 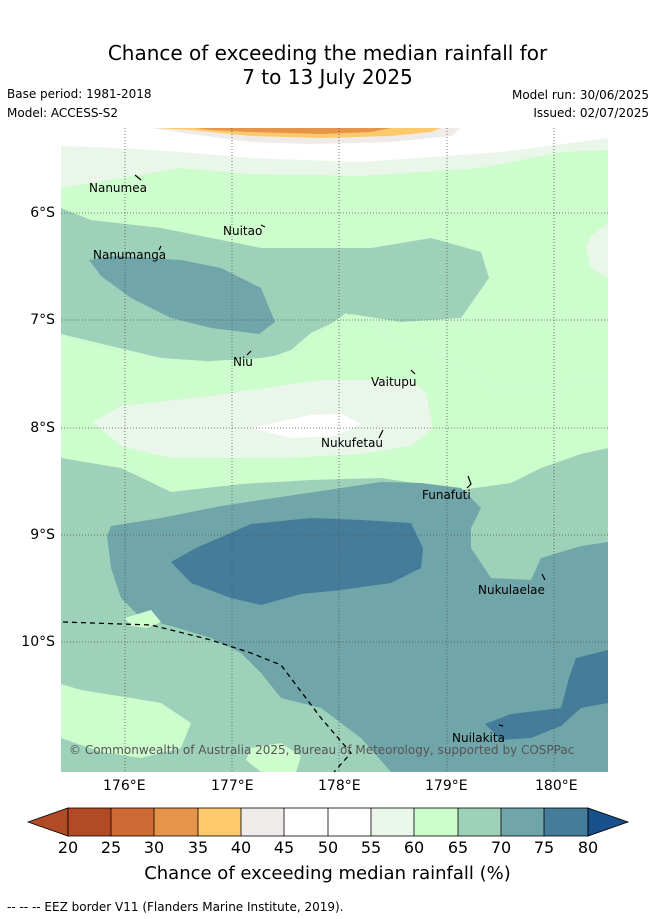 I want to click on x-tick-label: 177°E, so click(x=232, y=786).